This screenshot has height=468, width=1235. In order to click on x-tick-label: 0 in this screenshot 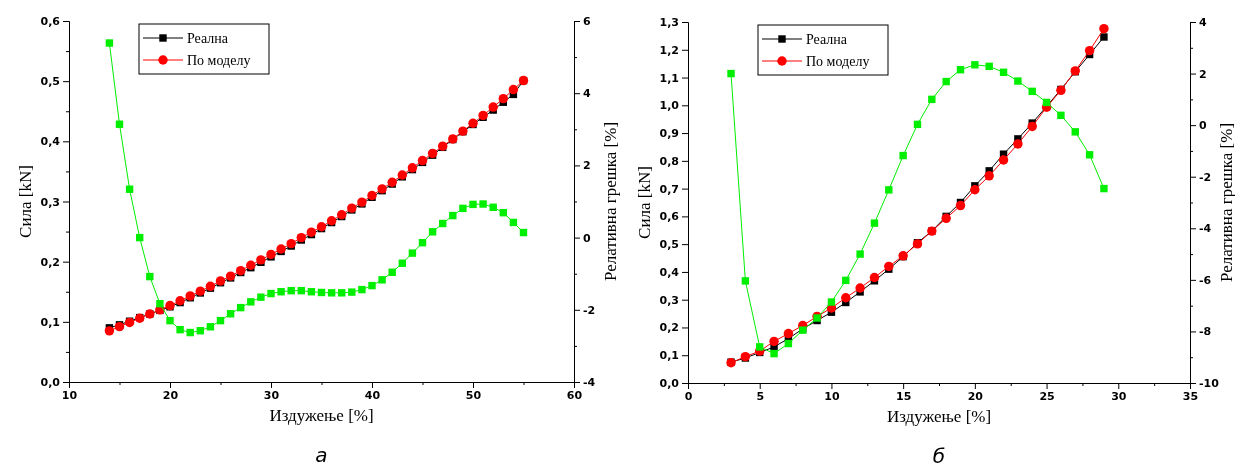, I will do `click(688, 396)`.